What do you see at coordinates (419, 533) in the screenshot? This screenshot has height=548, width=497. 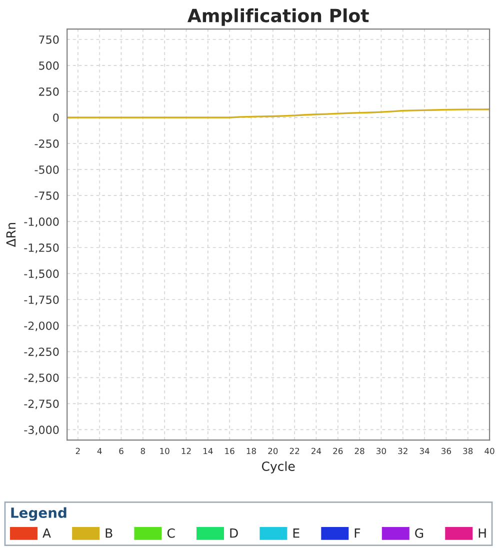 I see `legend-label: G` at bounding box center [419, 533].